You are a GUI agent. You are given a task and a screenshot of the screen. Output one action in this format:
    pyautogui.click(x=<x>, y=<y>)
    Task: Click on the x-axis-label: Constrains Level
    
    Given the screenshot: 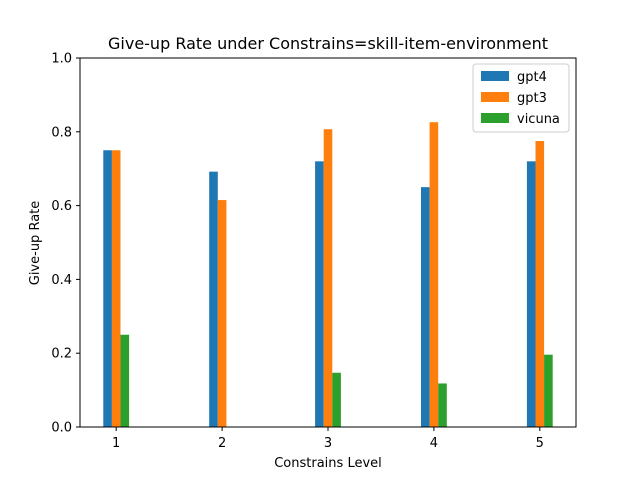 What is the action you would take?
    pyautogui.click(x=328, y=463)
    